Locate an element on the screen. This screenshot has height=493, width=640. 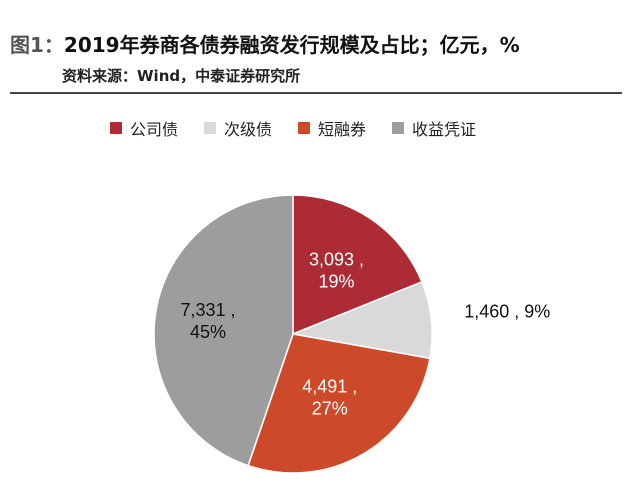
data-label-percent: 19% is located at coordinates (337, 281).